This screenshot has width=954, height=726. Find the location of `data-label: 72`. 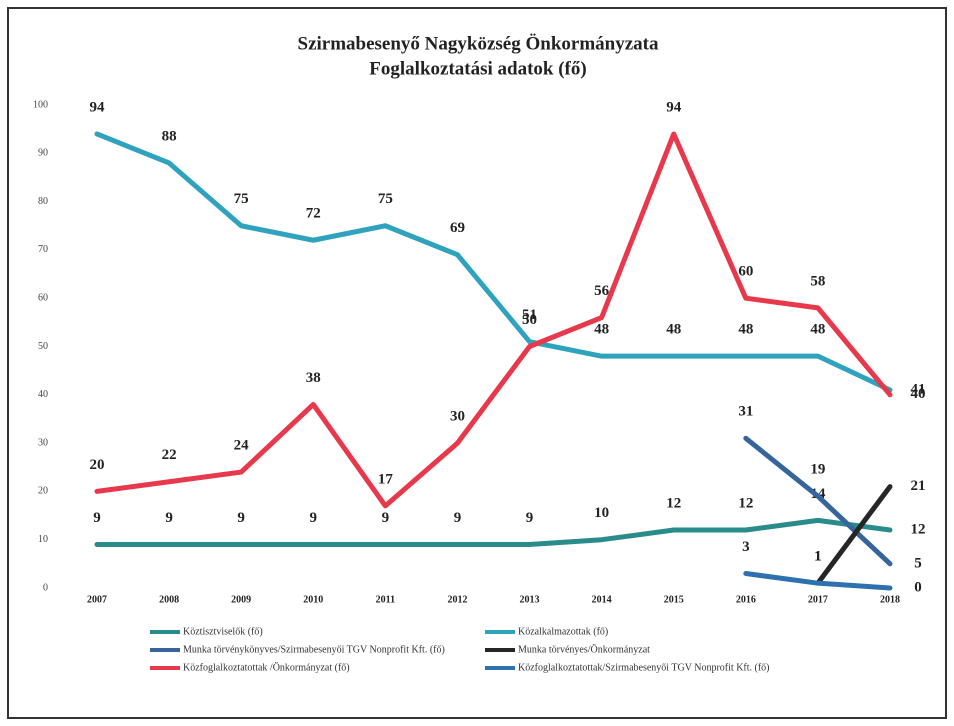

data-label: 72 is located at coordinates (313, 214).